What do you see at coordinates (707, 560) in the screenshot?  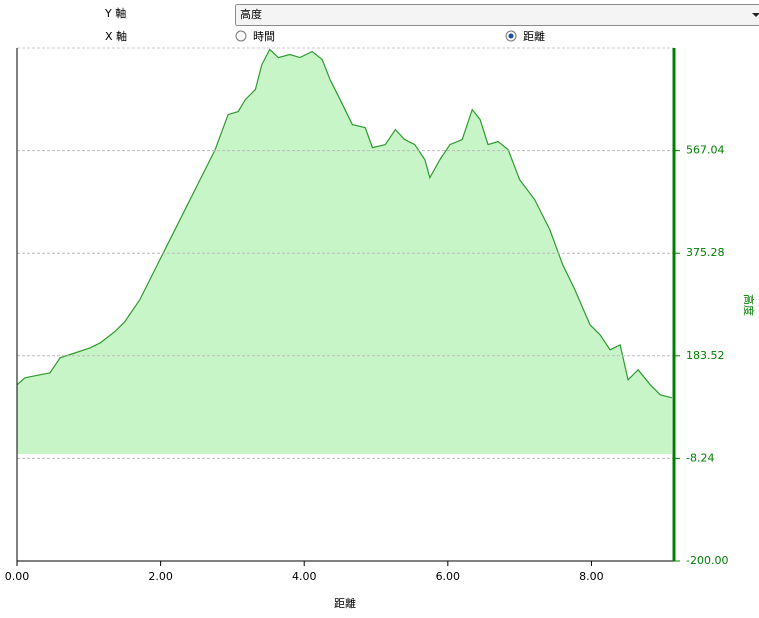 I see `y-tick-label: -200.00` at bounding box center [707, 560].